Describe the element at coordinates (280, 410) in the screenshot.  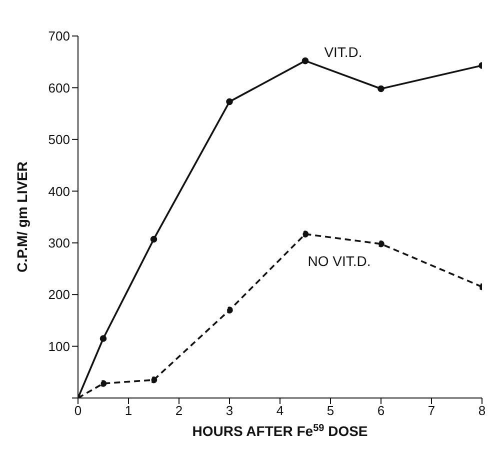
I see `x-tick-label: 4` at that location.